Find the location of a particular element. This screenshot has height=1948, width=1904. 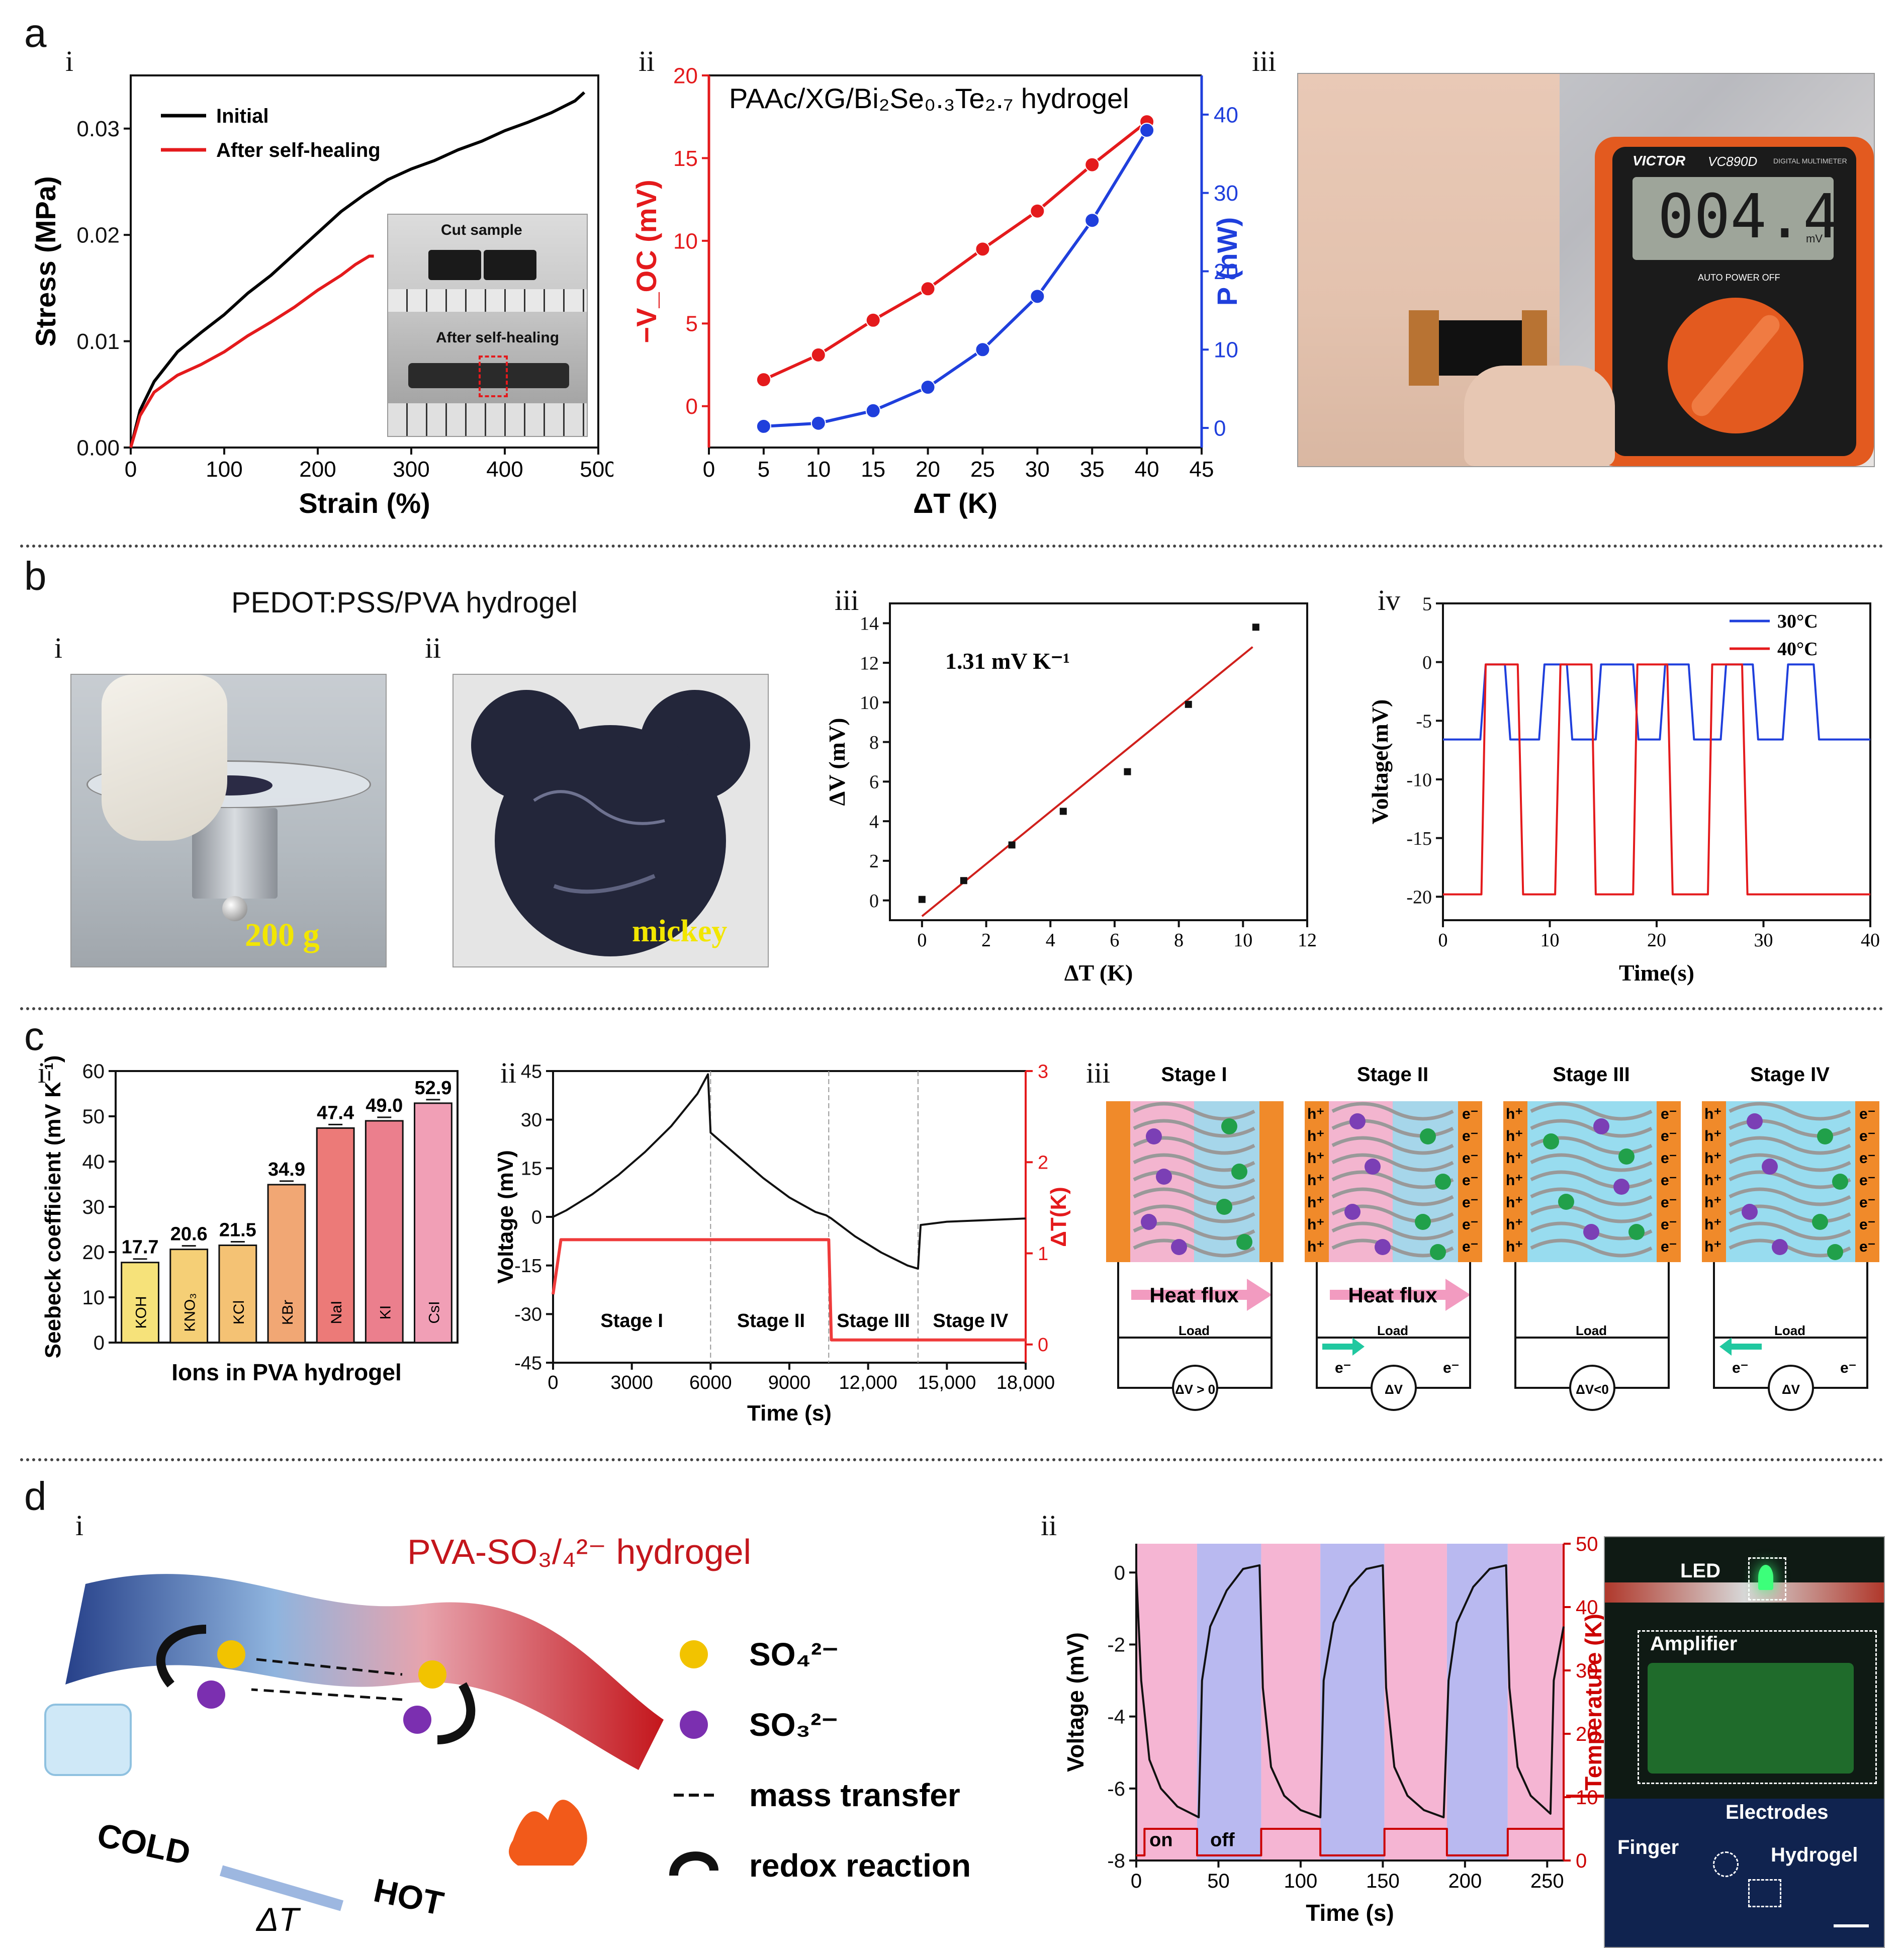

amplifier-box is located at coordinates (1757, 1707).